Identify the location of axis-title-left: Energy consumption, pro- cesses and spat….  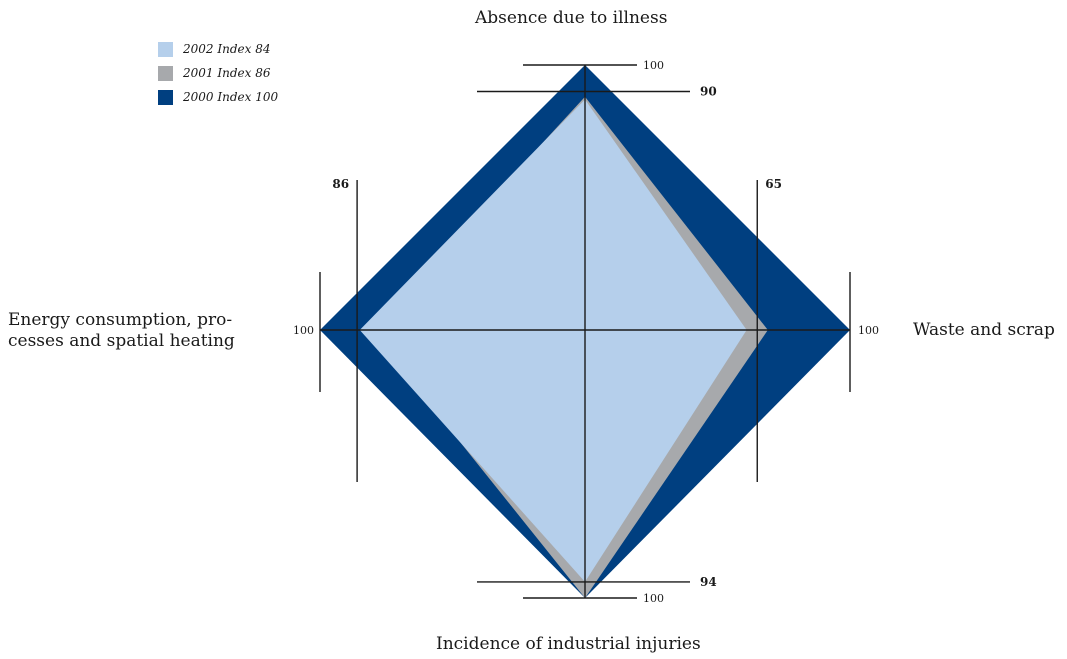
(121, 331).